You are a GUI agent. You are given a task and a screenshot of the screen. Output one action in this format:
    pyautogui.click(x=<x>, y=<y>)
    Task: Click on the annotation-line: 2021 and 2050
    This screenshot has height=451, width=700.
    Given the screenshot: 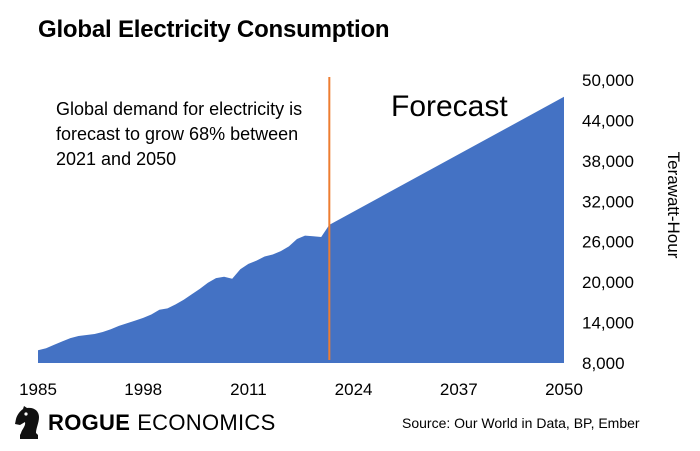 What is the action you would take?
    pyautogui.click(x=116, y=159)
    